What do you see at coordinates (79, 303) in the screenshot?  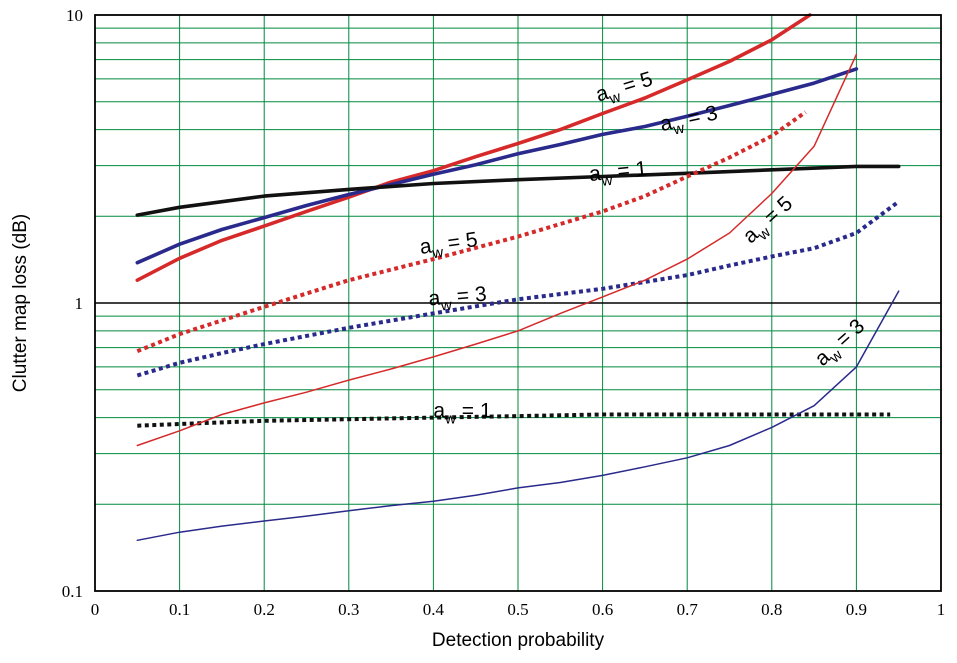 I see `y-tick-label: 1` at bounding box center [79, 303].